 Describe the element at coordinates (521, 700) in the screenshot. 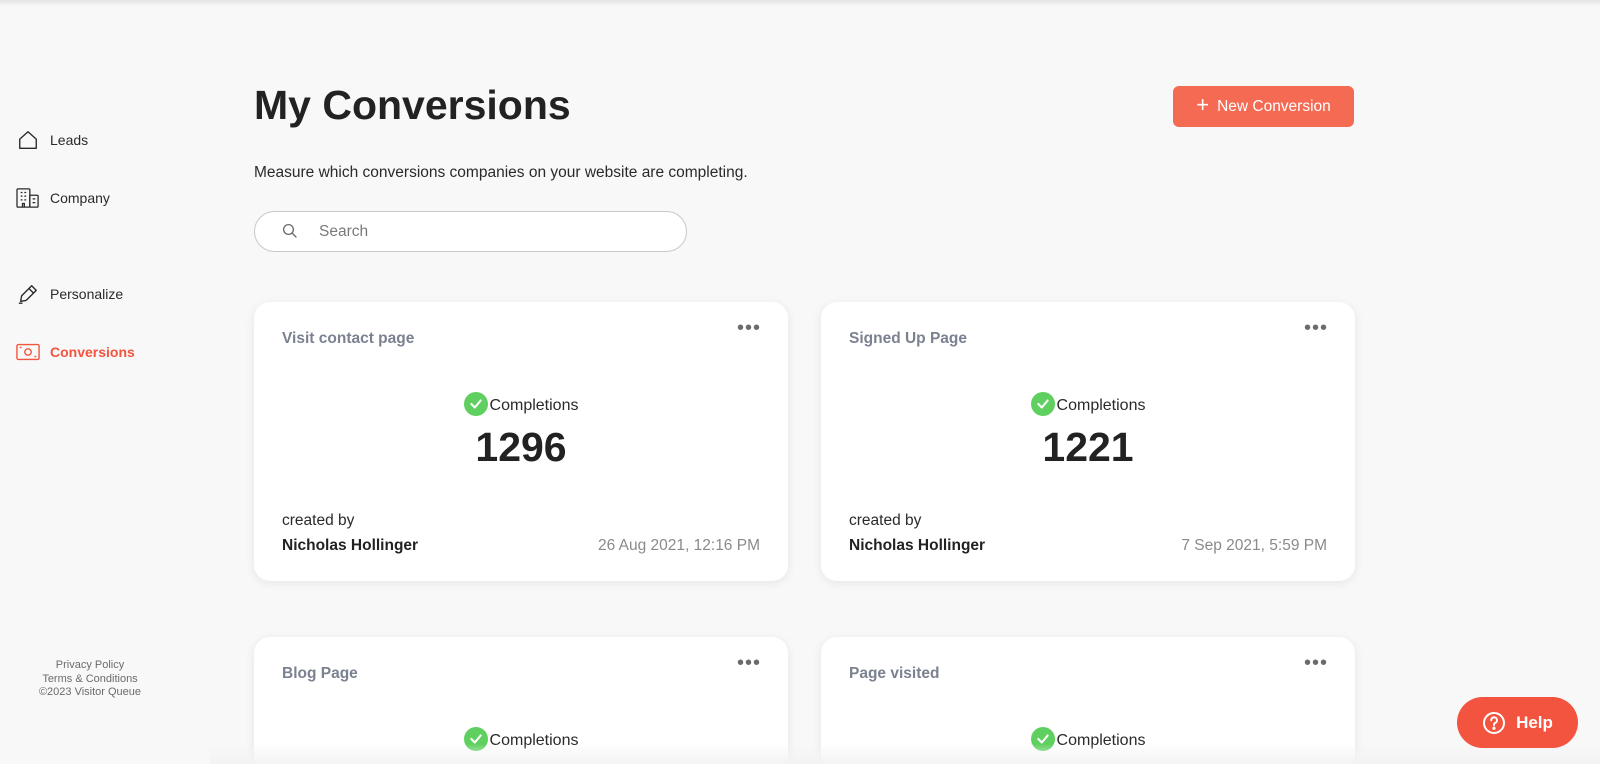

I see `conversion-card: Blog Page ••• Completions` at that location.